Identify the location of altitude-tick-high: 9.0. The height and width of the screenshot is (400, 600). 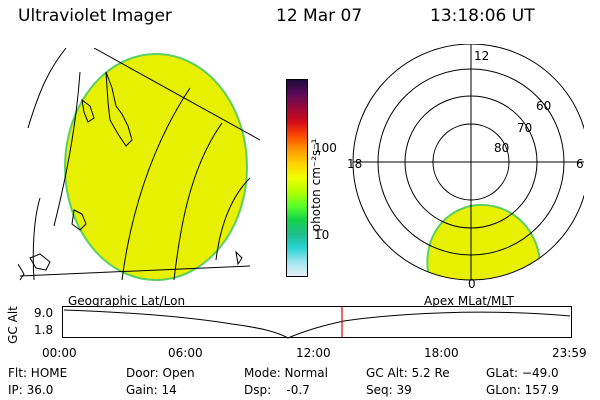
(44, 313).